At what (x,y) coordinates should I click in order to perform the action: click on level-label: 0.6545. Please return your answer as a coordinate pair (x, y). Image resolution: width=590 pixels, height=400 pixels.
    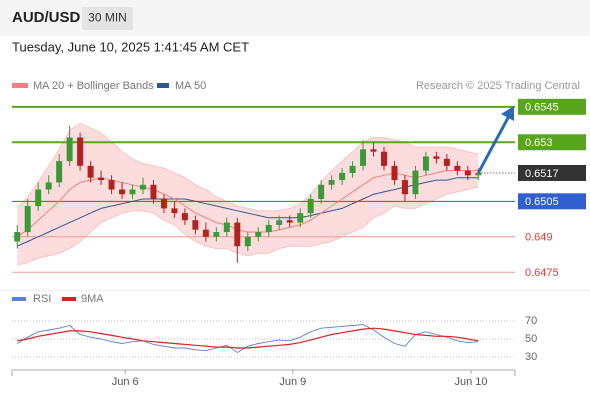
    Looking at the image, I should click on (542, 108).